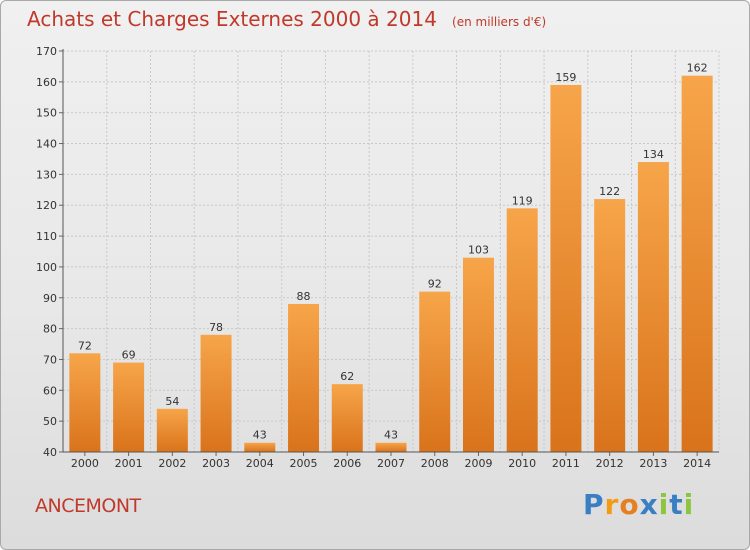 This screenshot has height=550, width=750. Describe the element at coordinates (129, 355) in the screenshot. I see `value-label: 69` at that location.